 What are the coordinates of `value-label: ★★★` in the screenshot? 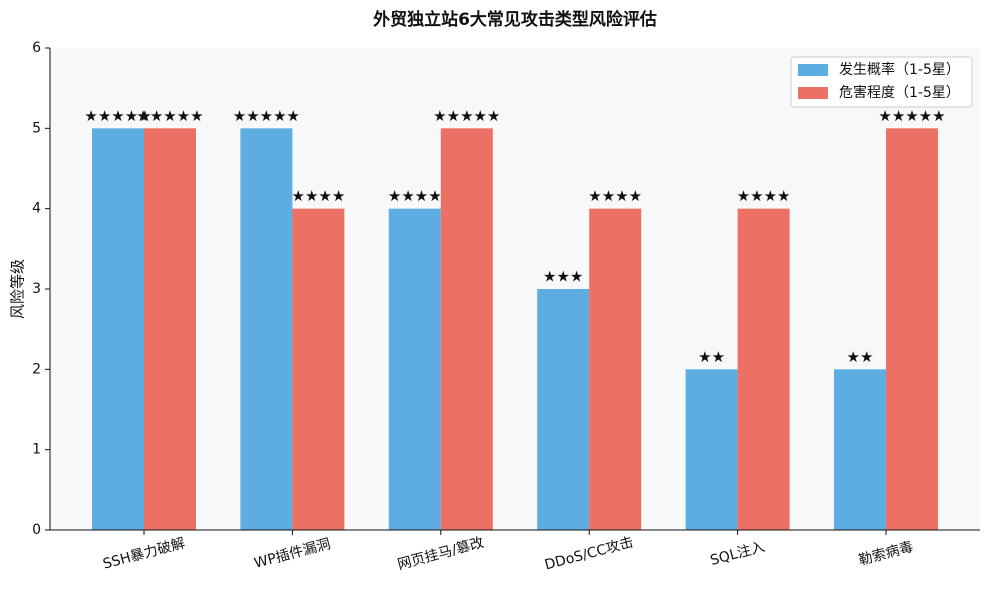 It's located at (563, 277).